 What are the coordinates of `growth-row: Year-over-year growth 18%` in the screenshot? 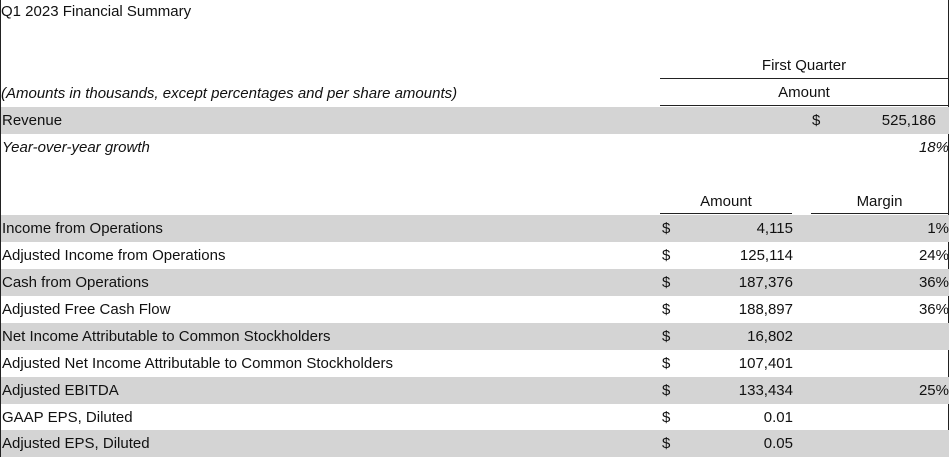 It's located at (475, 147).